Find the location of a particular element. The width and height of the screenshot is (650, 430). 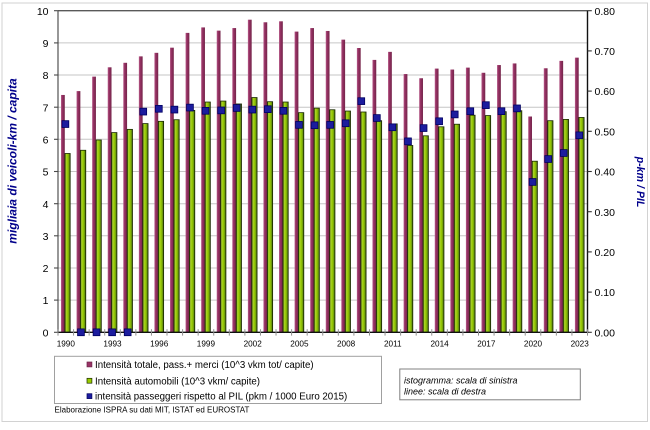

svg-text: 4 is located at coordinates (46, 205).